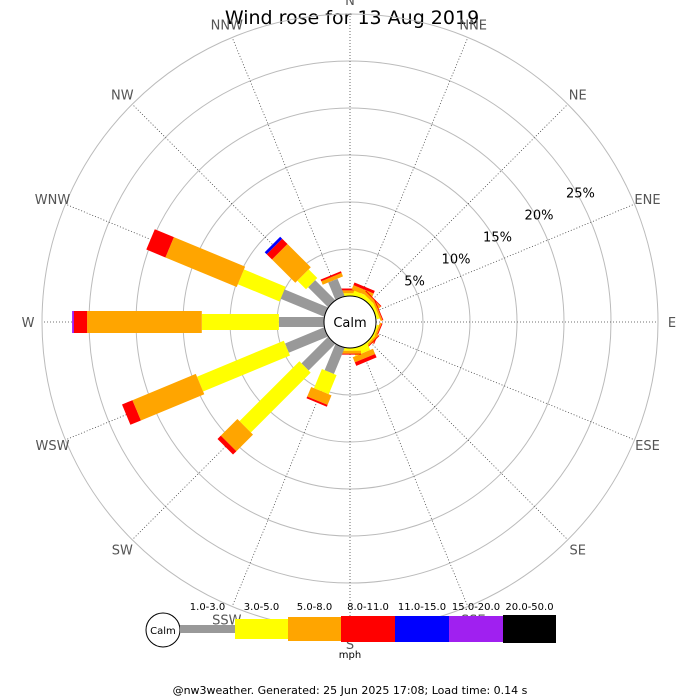 This screenshot has height=700, width=700. I want to click on legend-label: 11.0-15.0, so click(422, 607).